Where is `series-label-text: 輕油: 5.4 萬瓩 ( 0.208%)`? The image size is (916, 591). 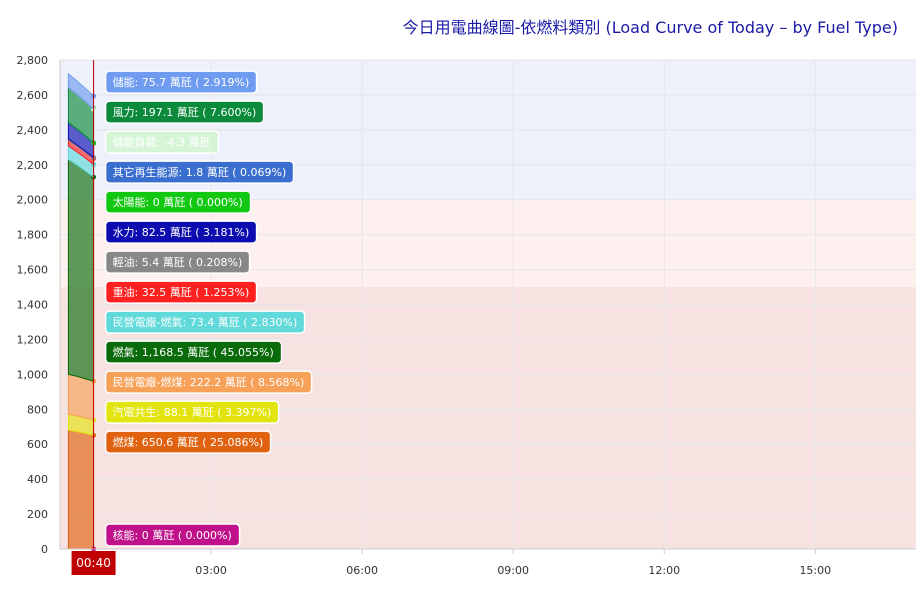 series-label-text: 輕油: 5.4 萬瓩 ( 0.208%) is located at coordinates (178, 262).